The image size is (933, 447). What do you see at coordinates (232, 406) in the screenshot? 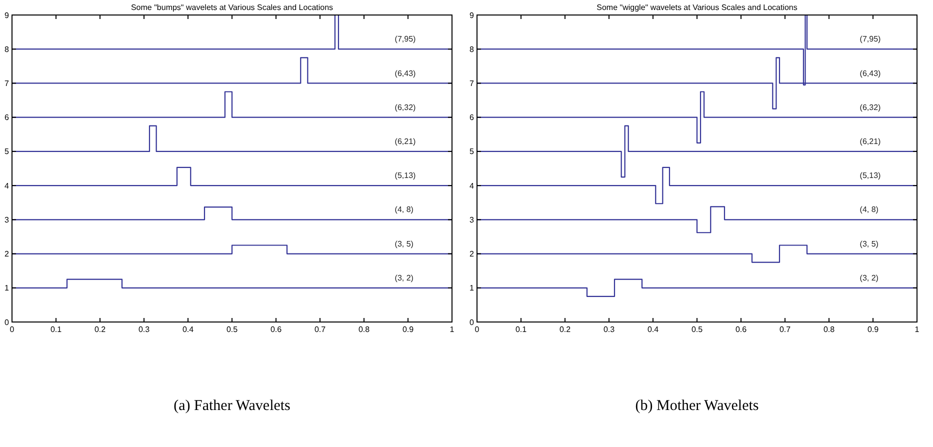
I see `text: (a) Father Wavelets` at bounding box center [232, 406].